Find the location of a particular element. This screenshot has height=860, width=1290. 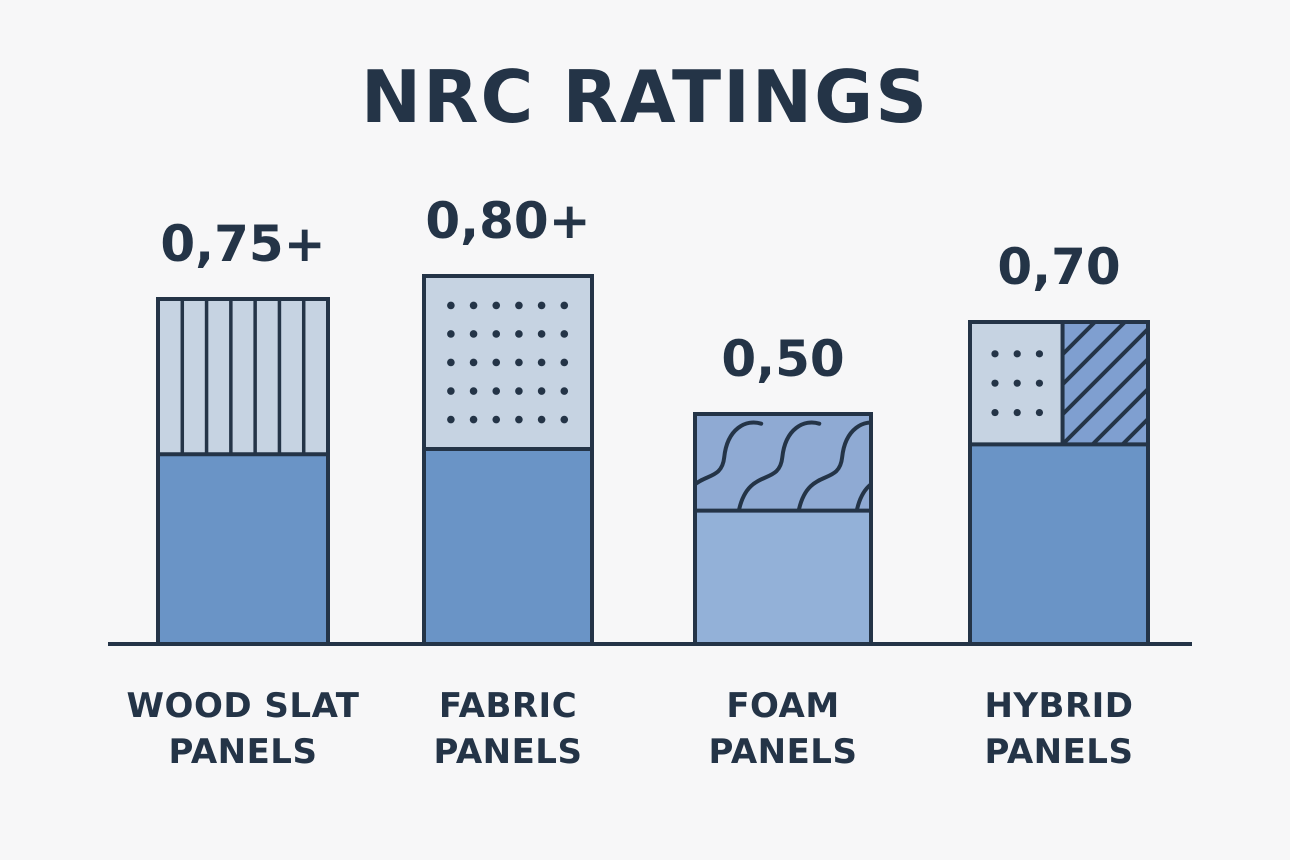

category-label-line1: WOOD SLAT is located at coordinates (243, 706).